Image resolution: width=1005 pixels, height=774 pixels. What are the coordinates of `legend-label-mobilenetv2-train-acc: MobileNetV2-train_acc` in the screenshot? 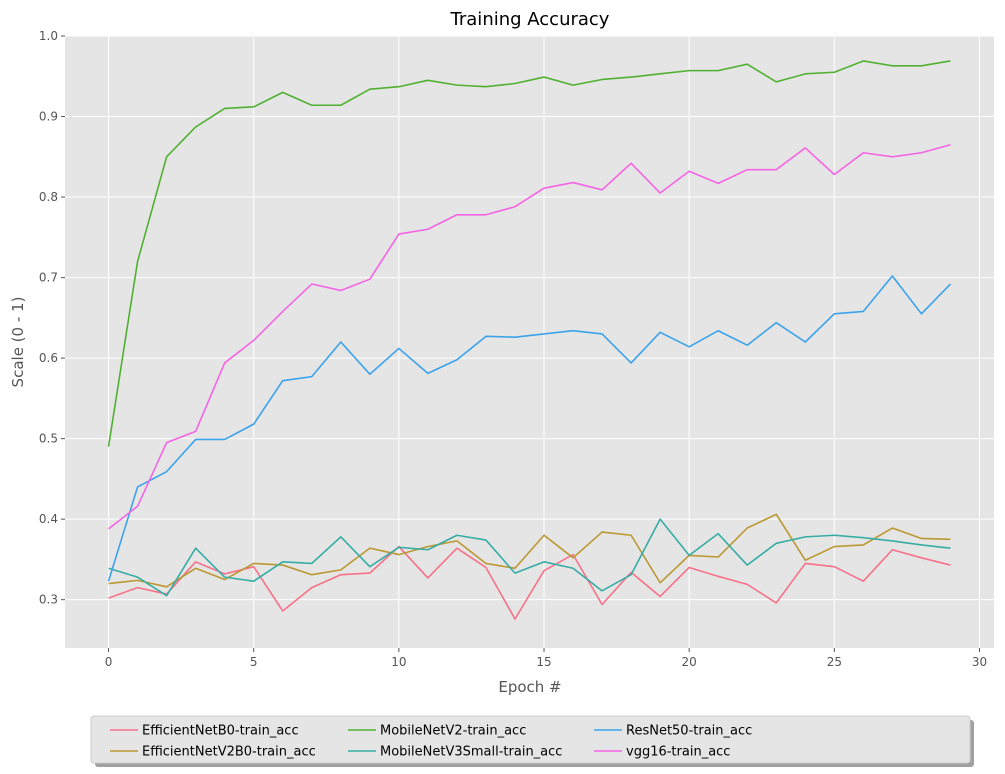 It's located at (453, 731).